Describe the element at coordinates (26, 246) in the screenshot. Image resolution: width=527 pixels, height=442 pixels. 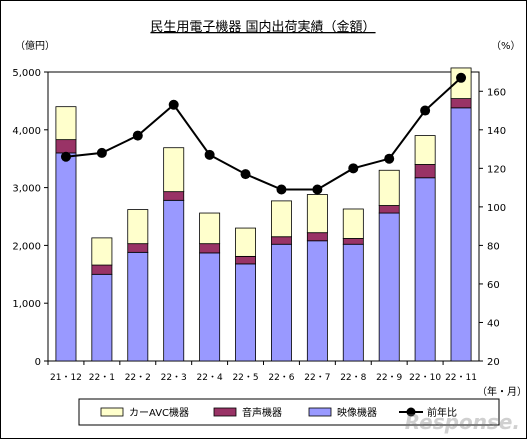
I see `y-left-tick-label: 2,000` at that location.